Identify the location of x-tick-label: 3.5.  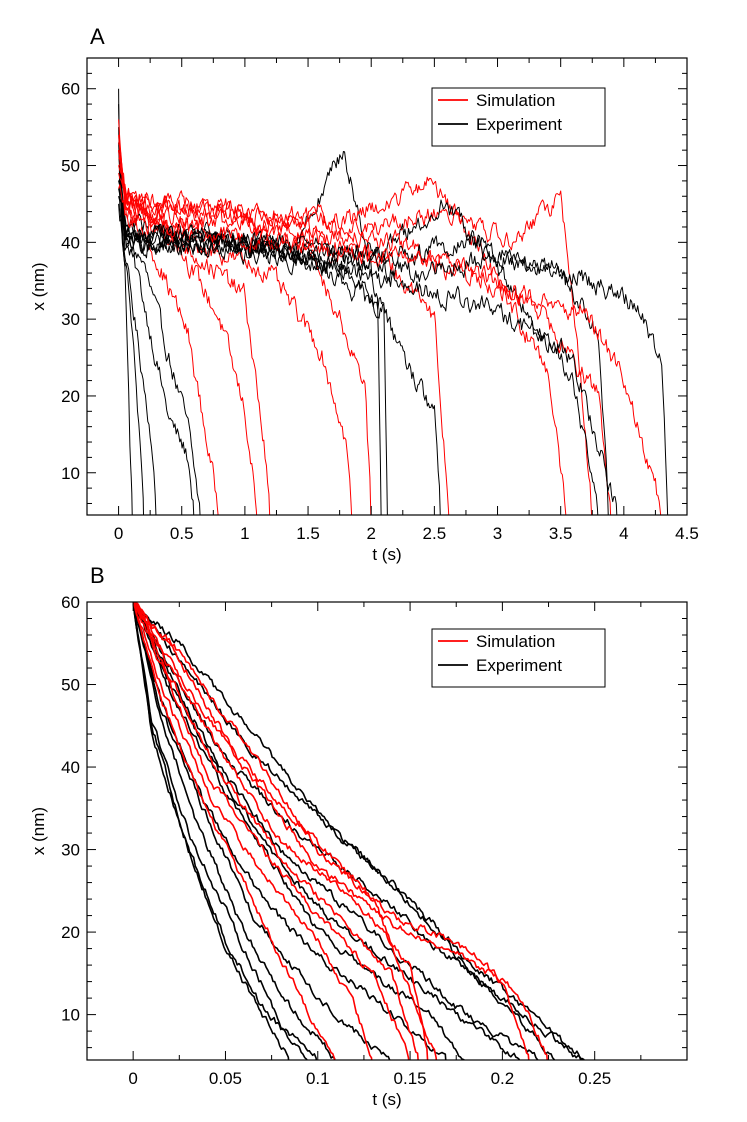
(561, 533).